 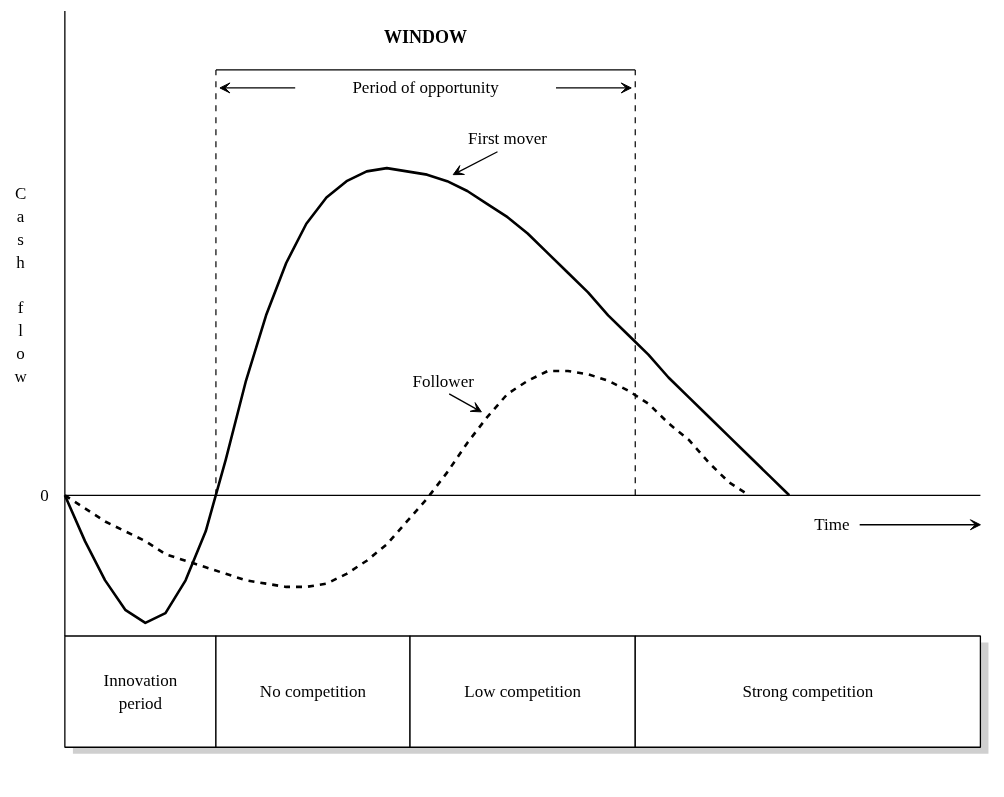 What do you see at coordinates (44, 495) in the screenshot?
I see `text: 0` at bounding box center [44, 495].